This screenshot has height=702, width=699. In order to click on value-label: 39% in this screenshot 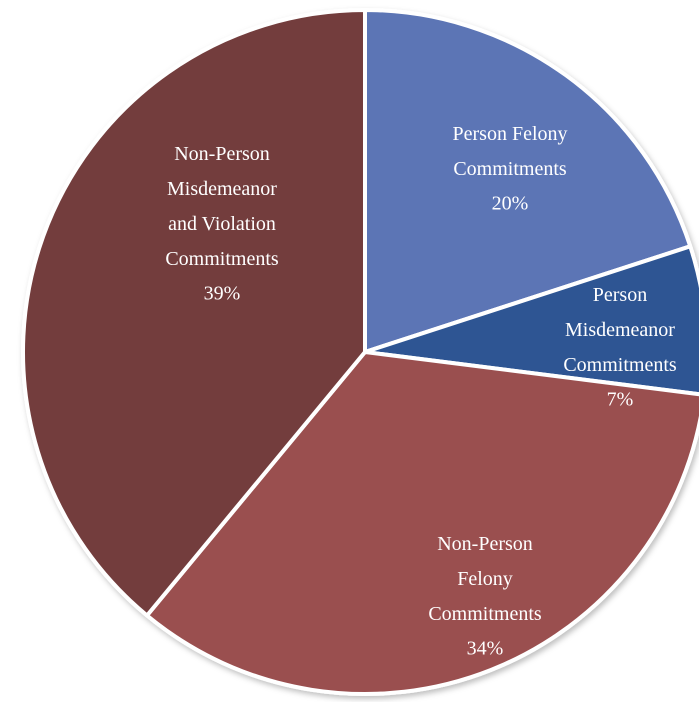, I will do `click(222, 294)`.